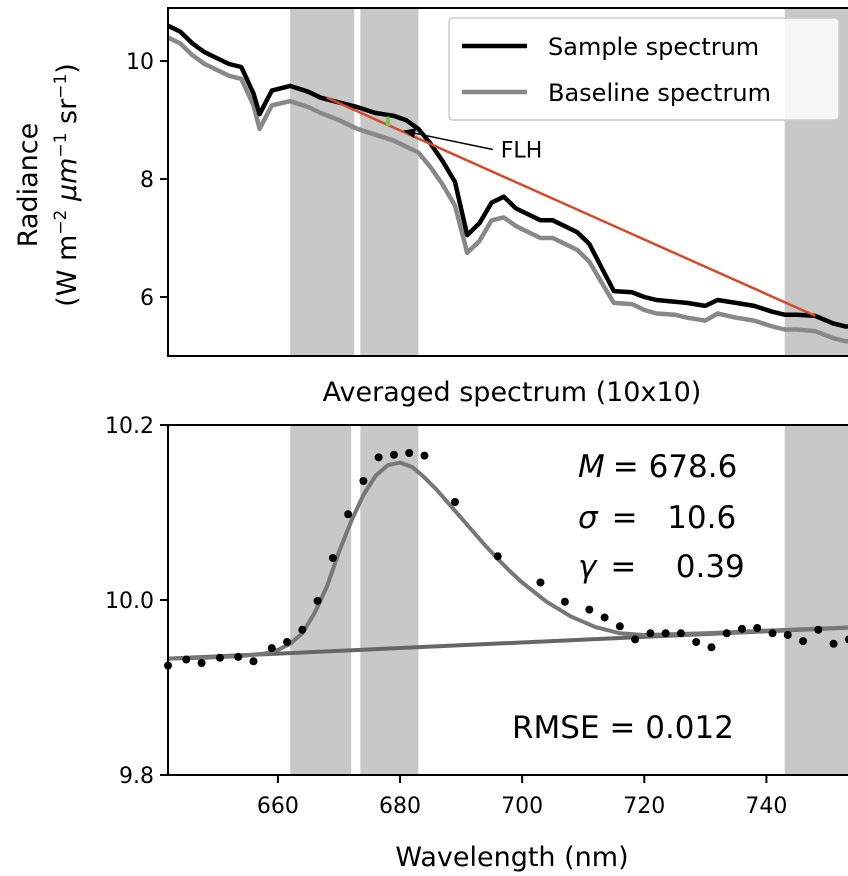  What do you see at coordinates (147, 298) in the screenshot?
I see `top-y-tick-label: 6` at bounding box center [147, 298].